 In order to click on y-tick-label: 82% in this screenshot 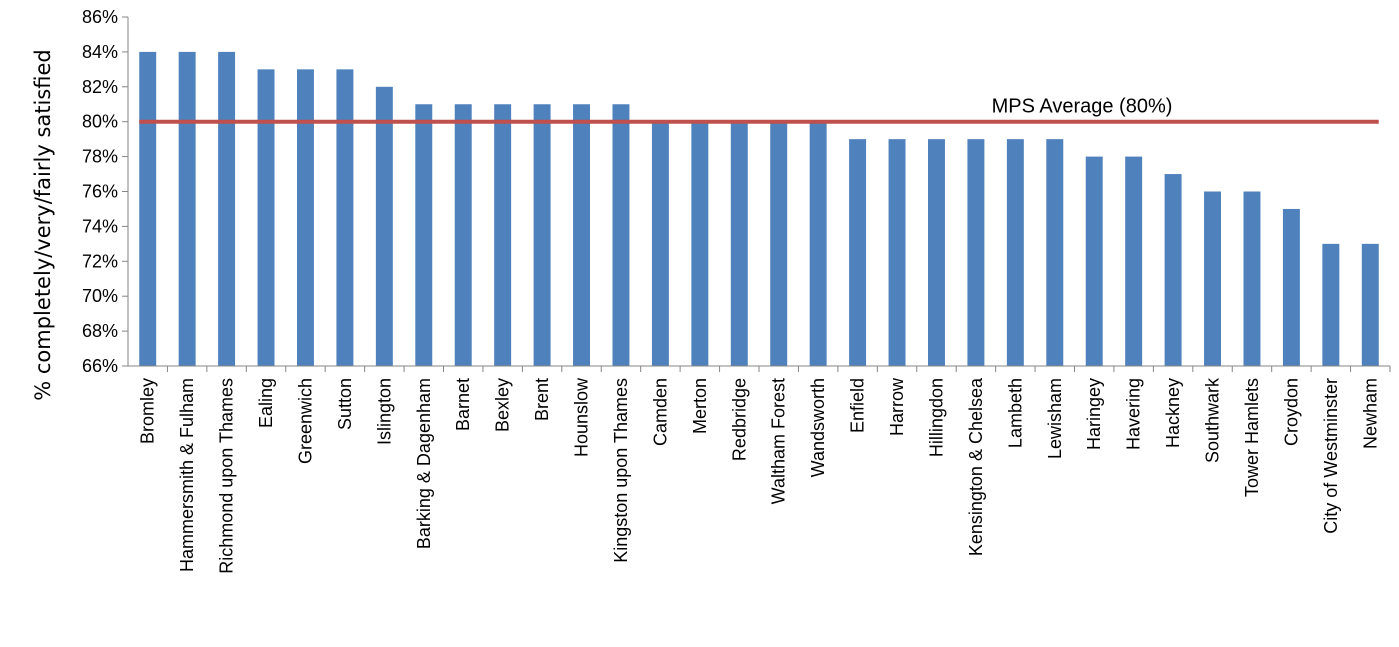, I will do `click(100, 87)`.